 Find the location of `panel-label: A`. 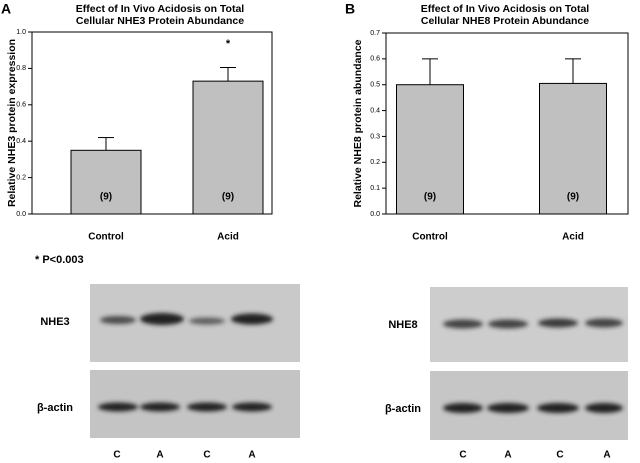

panel-label: A is located at coordinates (6, 9).